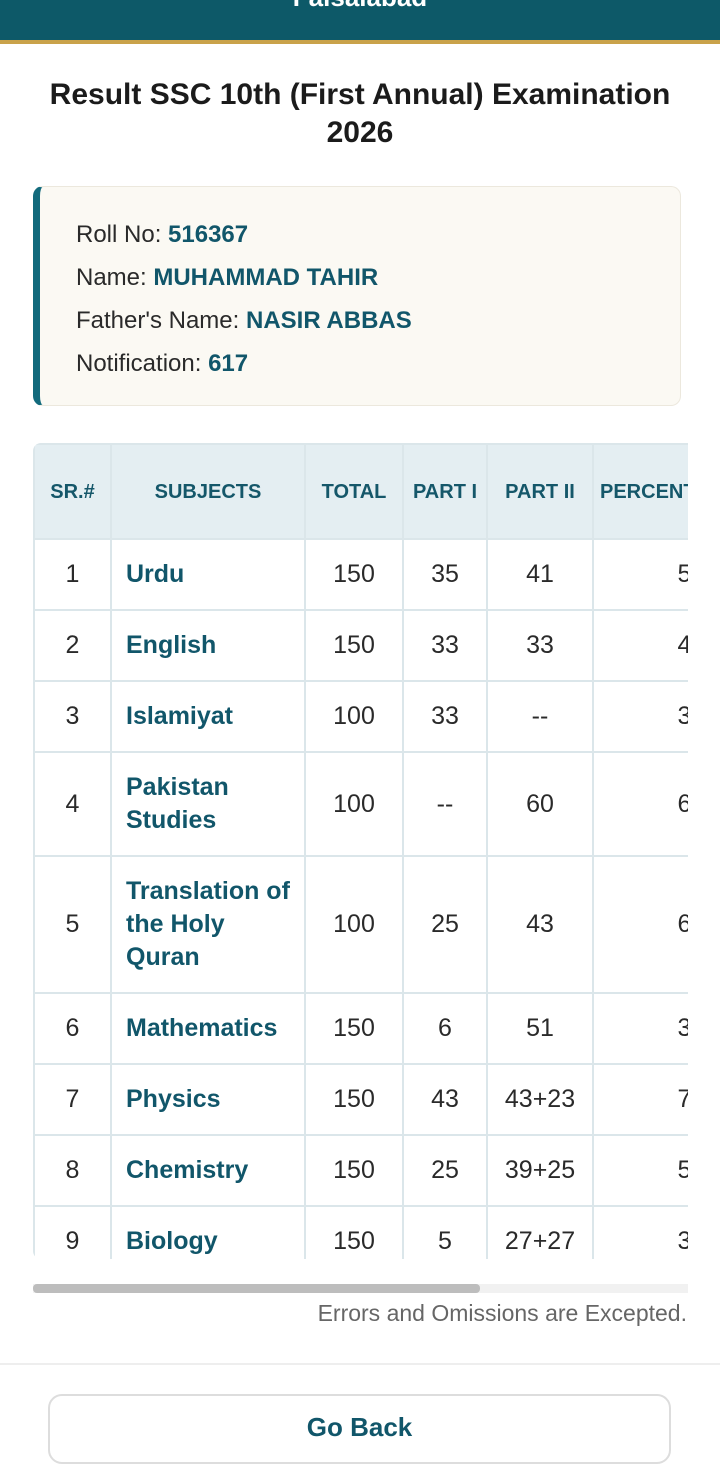 The width and height of the screenshot is (720, 1464). I want to click on field-label: Roll No:, so click(119, 234).